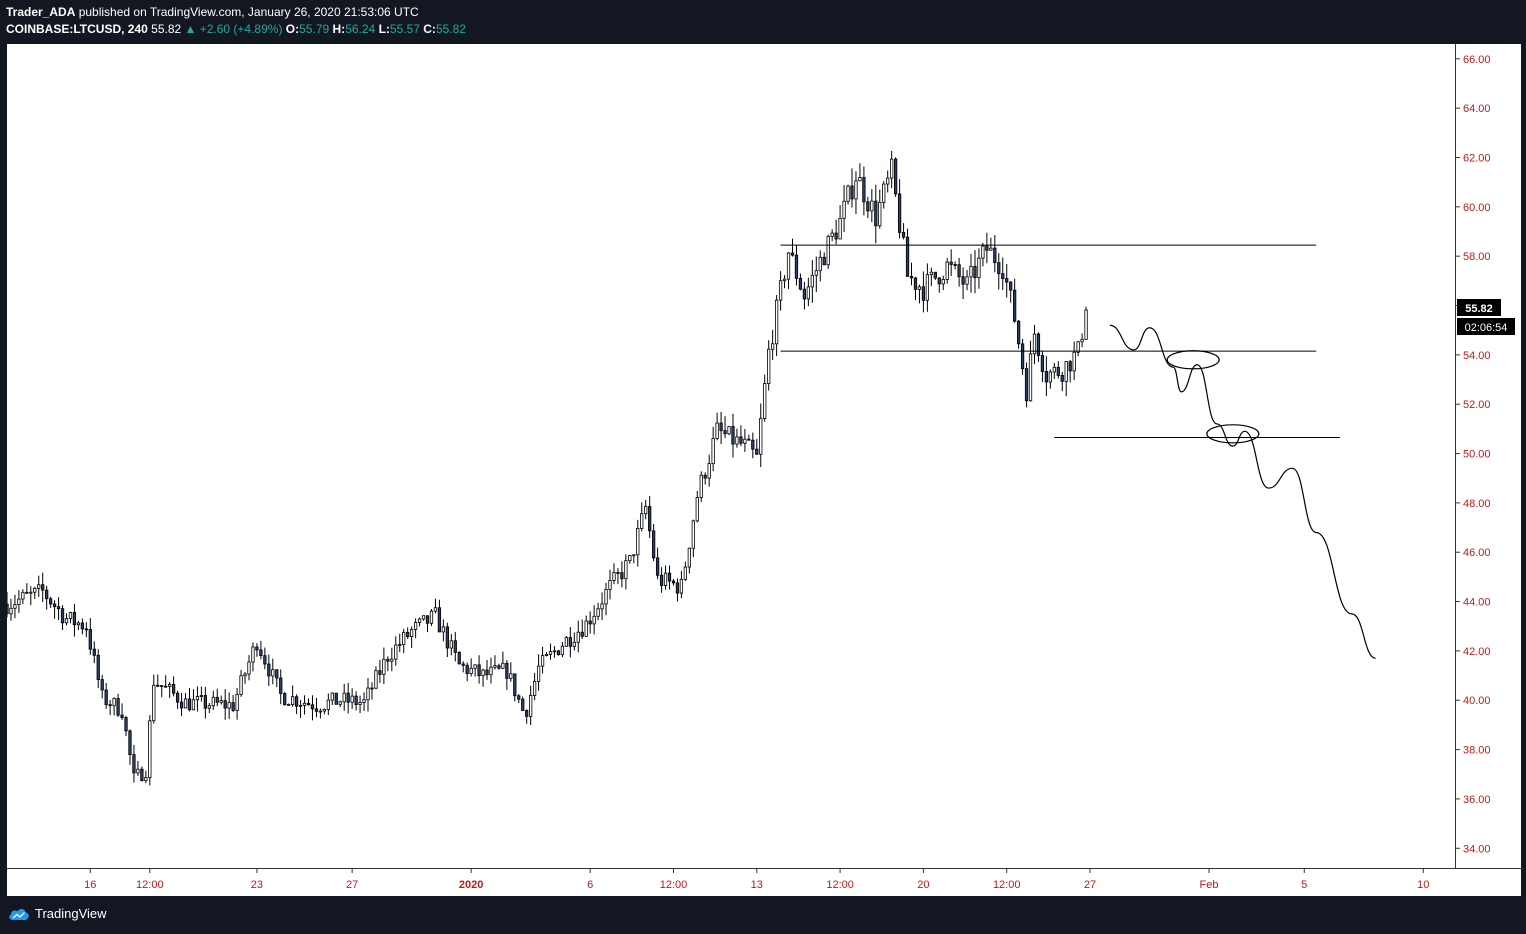 Image resolution: width=1526 pixels, height=934 pixels. What do you see at coordinates (1477, 652) in the screenshot?
I see `price-tick-label: 42.00` at bounding box center [1477, 652].